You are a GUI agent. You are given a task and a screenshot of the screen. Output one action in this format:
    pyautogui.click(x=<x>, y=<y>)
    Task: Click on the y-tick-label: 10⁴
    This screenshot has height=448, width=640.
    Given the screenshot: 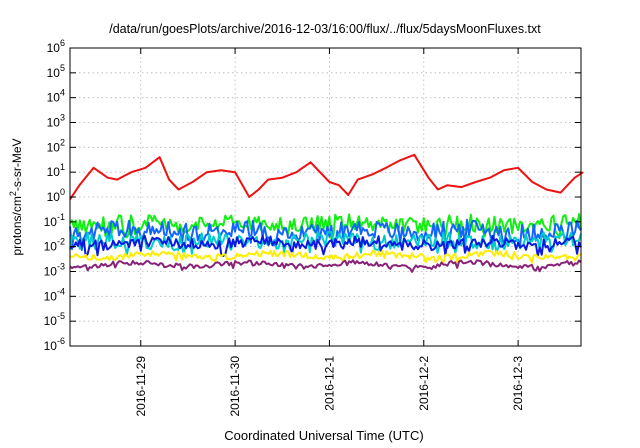 What is the action you would take?
    pyautogui.click(x=56, y=96)
    